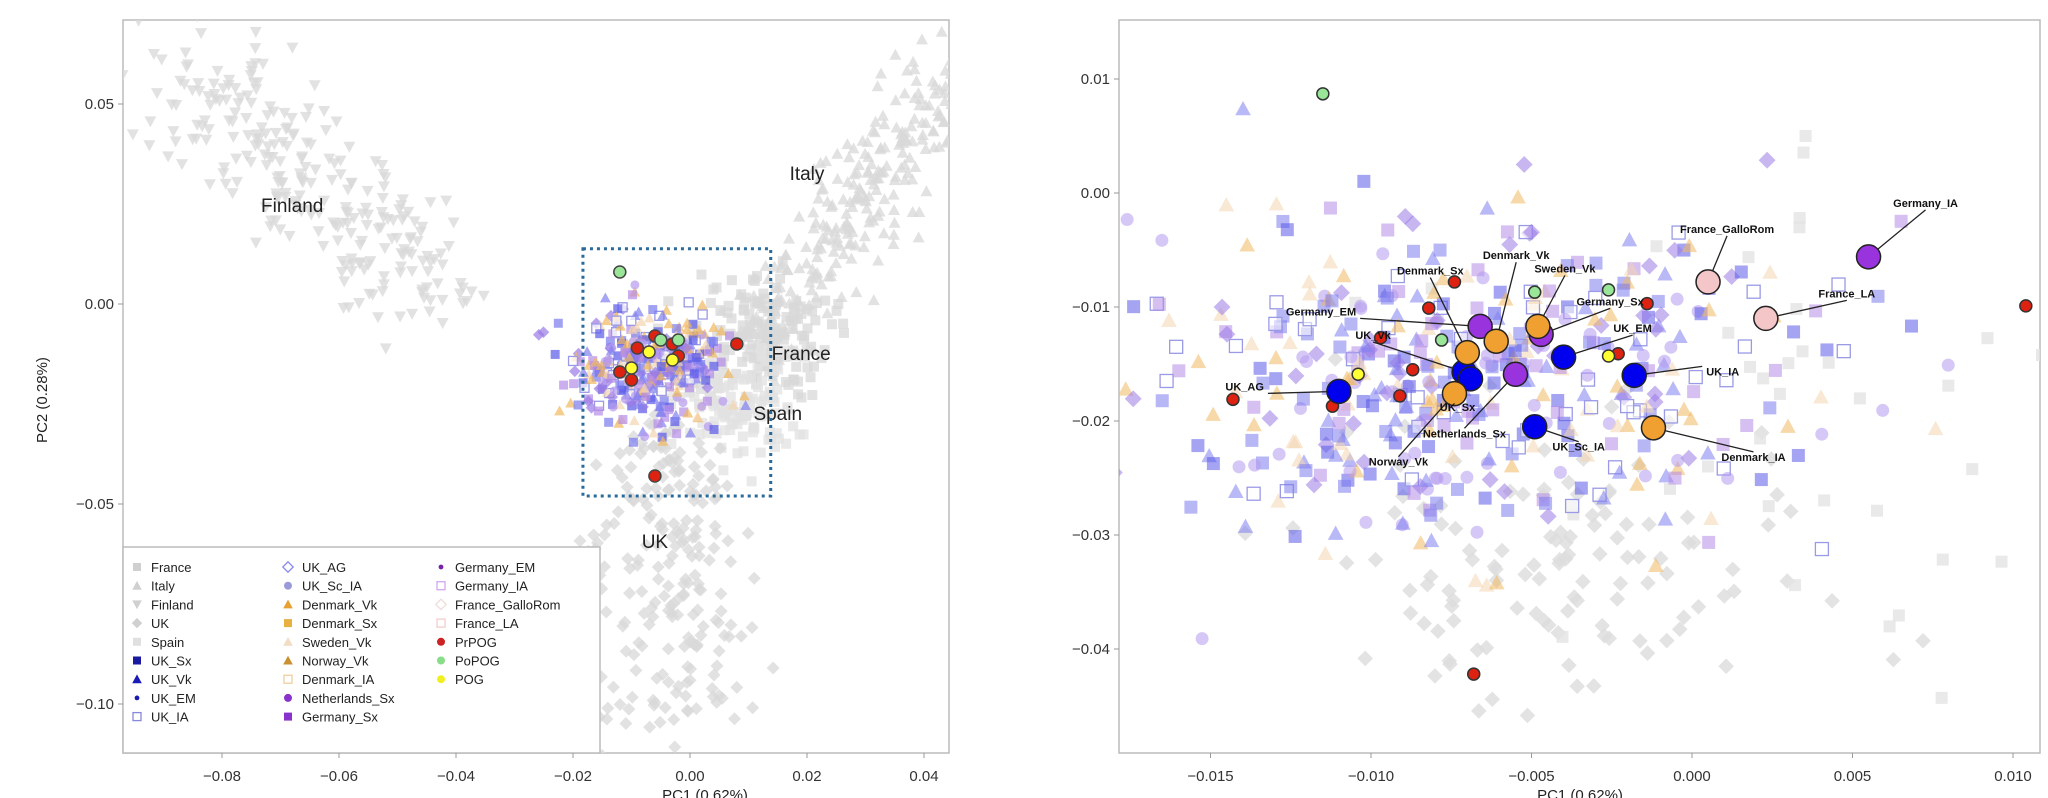 The height and width of the screenshot is (798, 2048). I want to click on legend-label: UK_IA, so click(170, 717).